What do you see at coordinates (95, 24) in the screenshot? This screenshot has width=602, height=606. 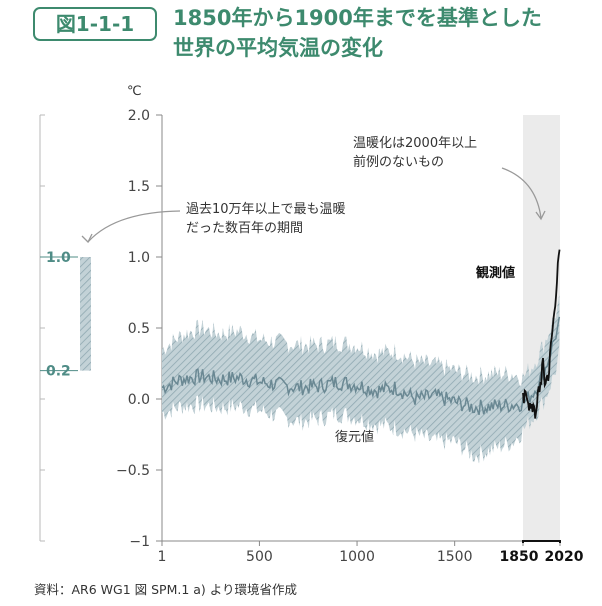 I see `figure-label: 図1-1-1` at bounding box center [95, 24].